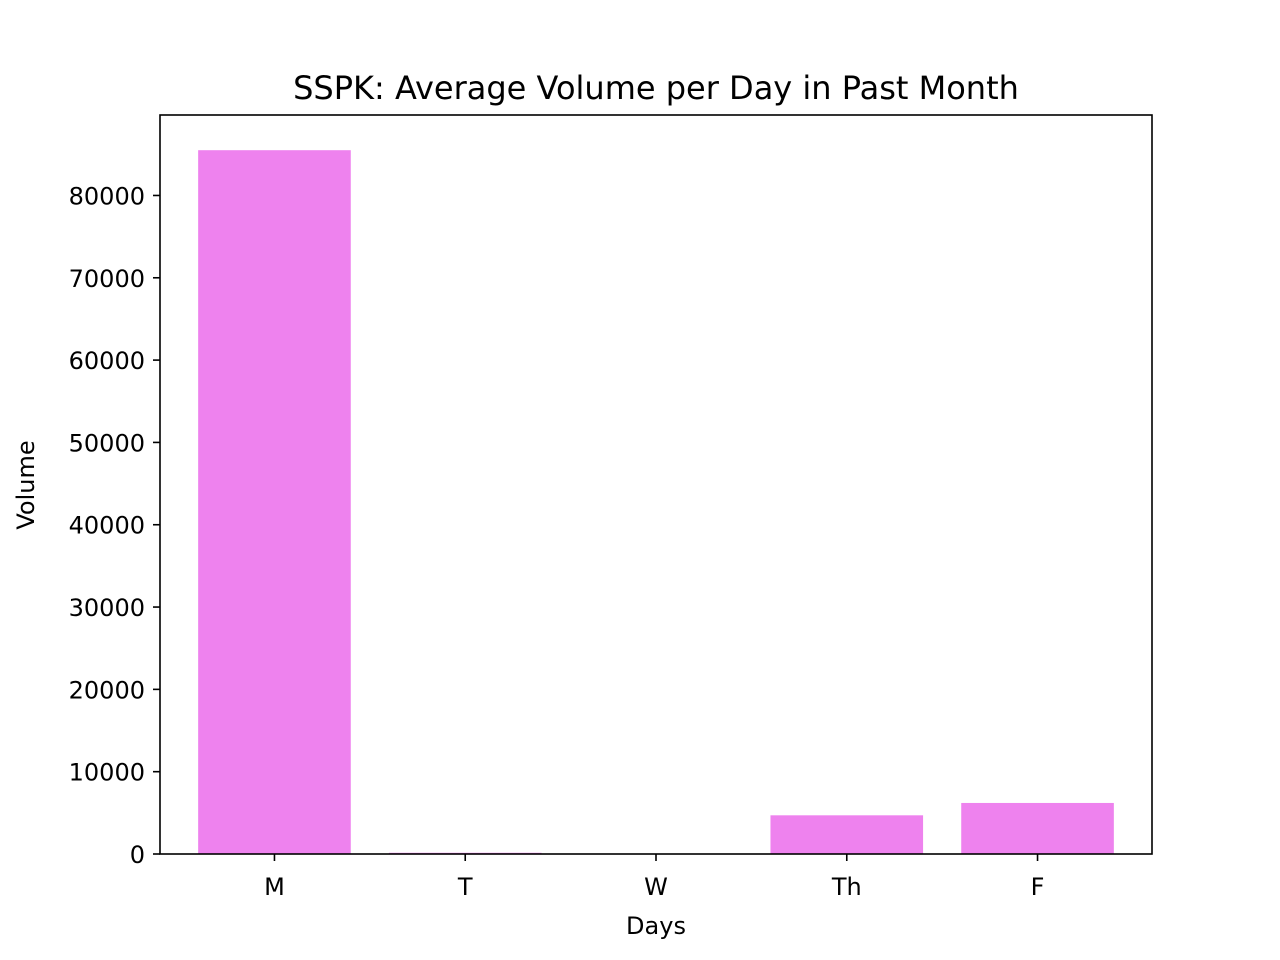 This screenshot has height=960, width=1280. Describe the element at coordinates (656, 926) in the screenshot. I see `x-axis-label: Days` at that location.